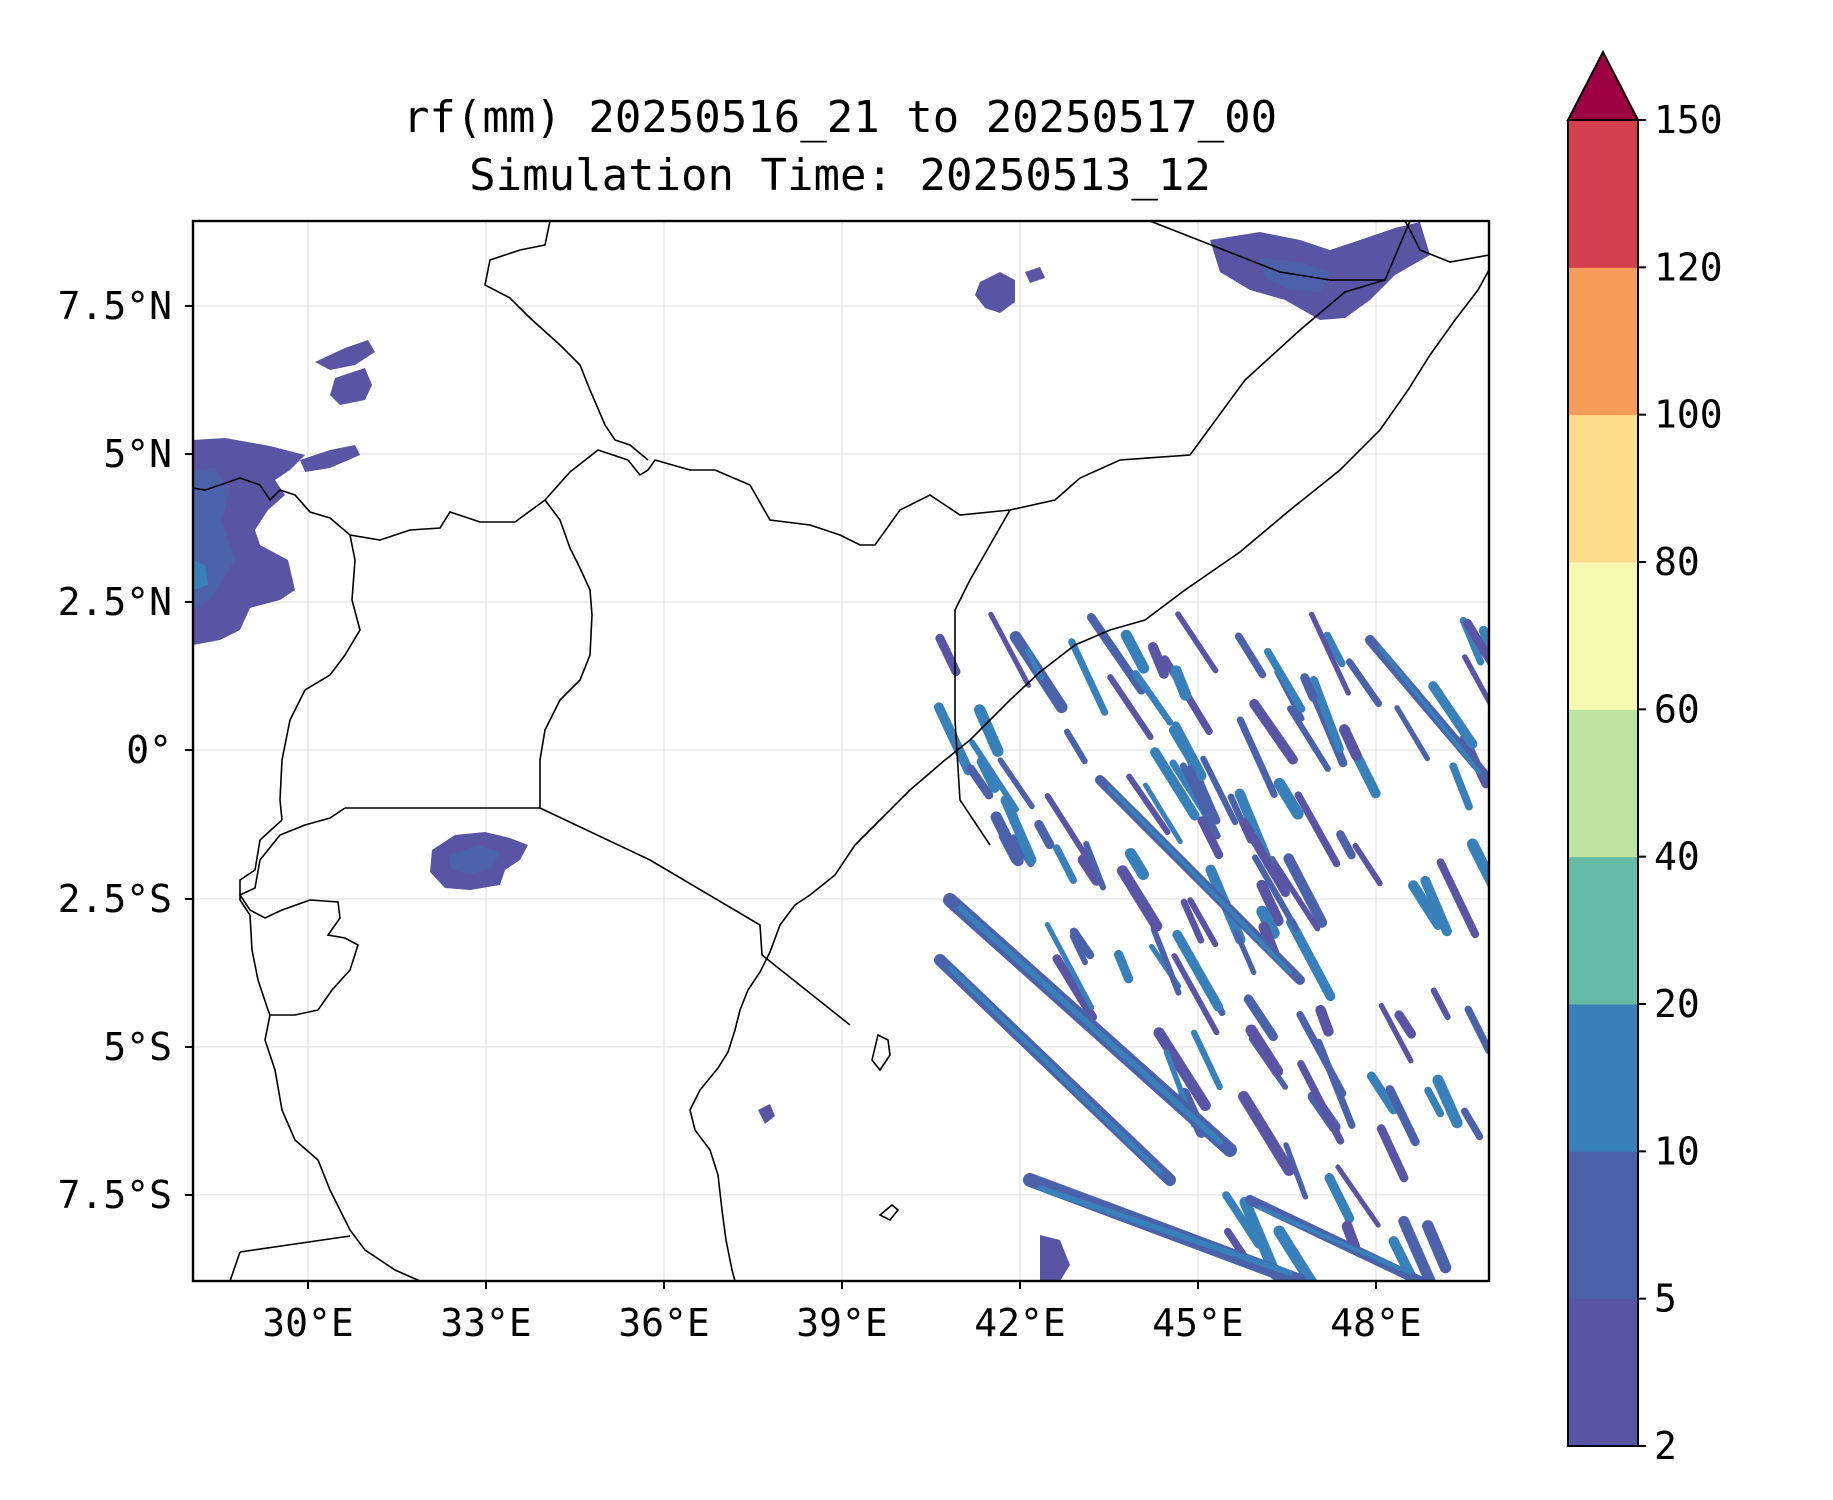  I want to click on pemba-island, so click(889, 1212).